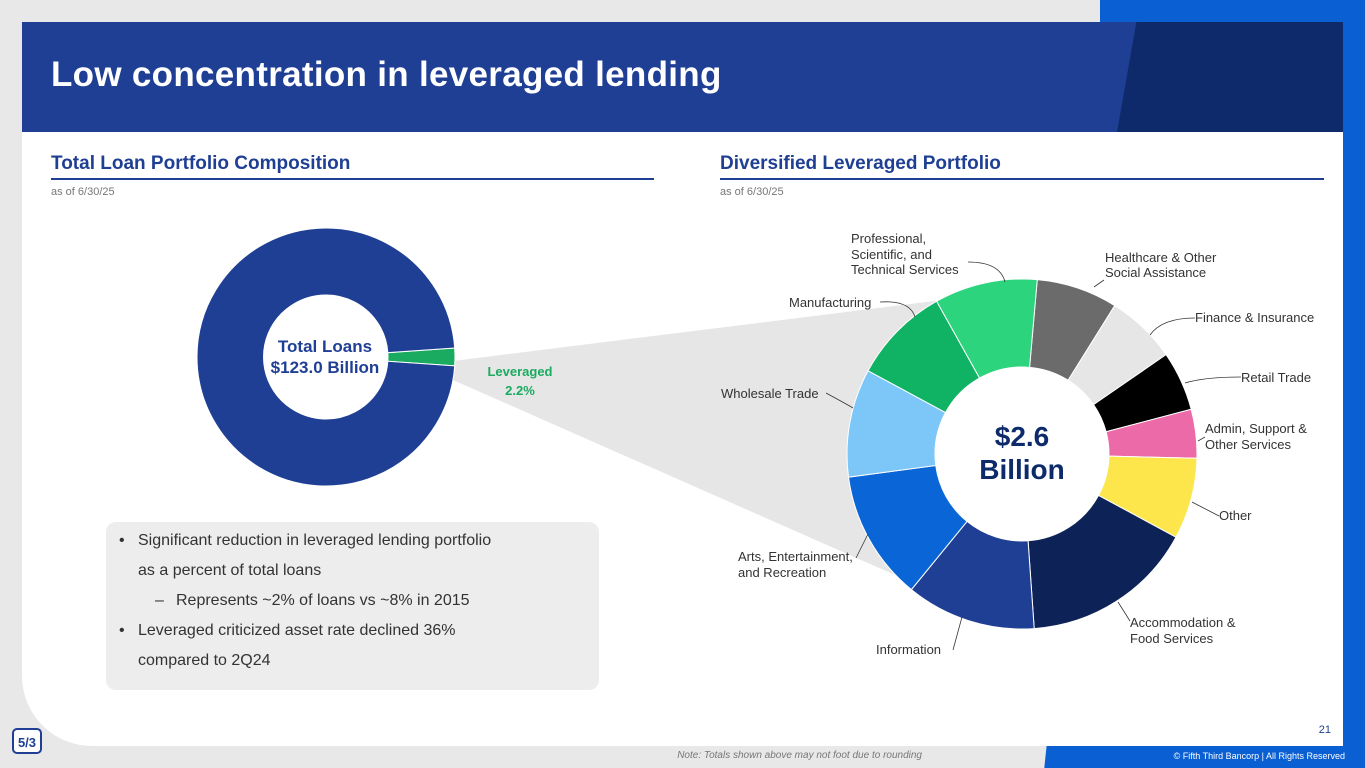 The width and height of the screenshot is (1365, 768). Describe the element at coordinates (520, 390) in the screenshot. I see `leveraged-value: 2.2%` at that location.